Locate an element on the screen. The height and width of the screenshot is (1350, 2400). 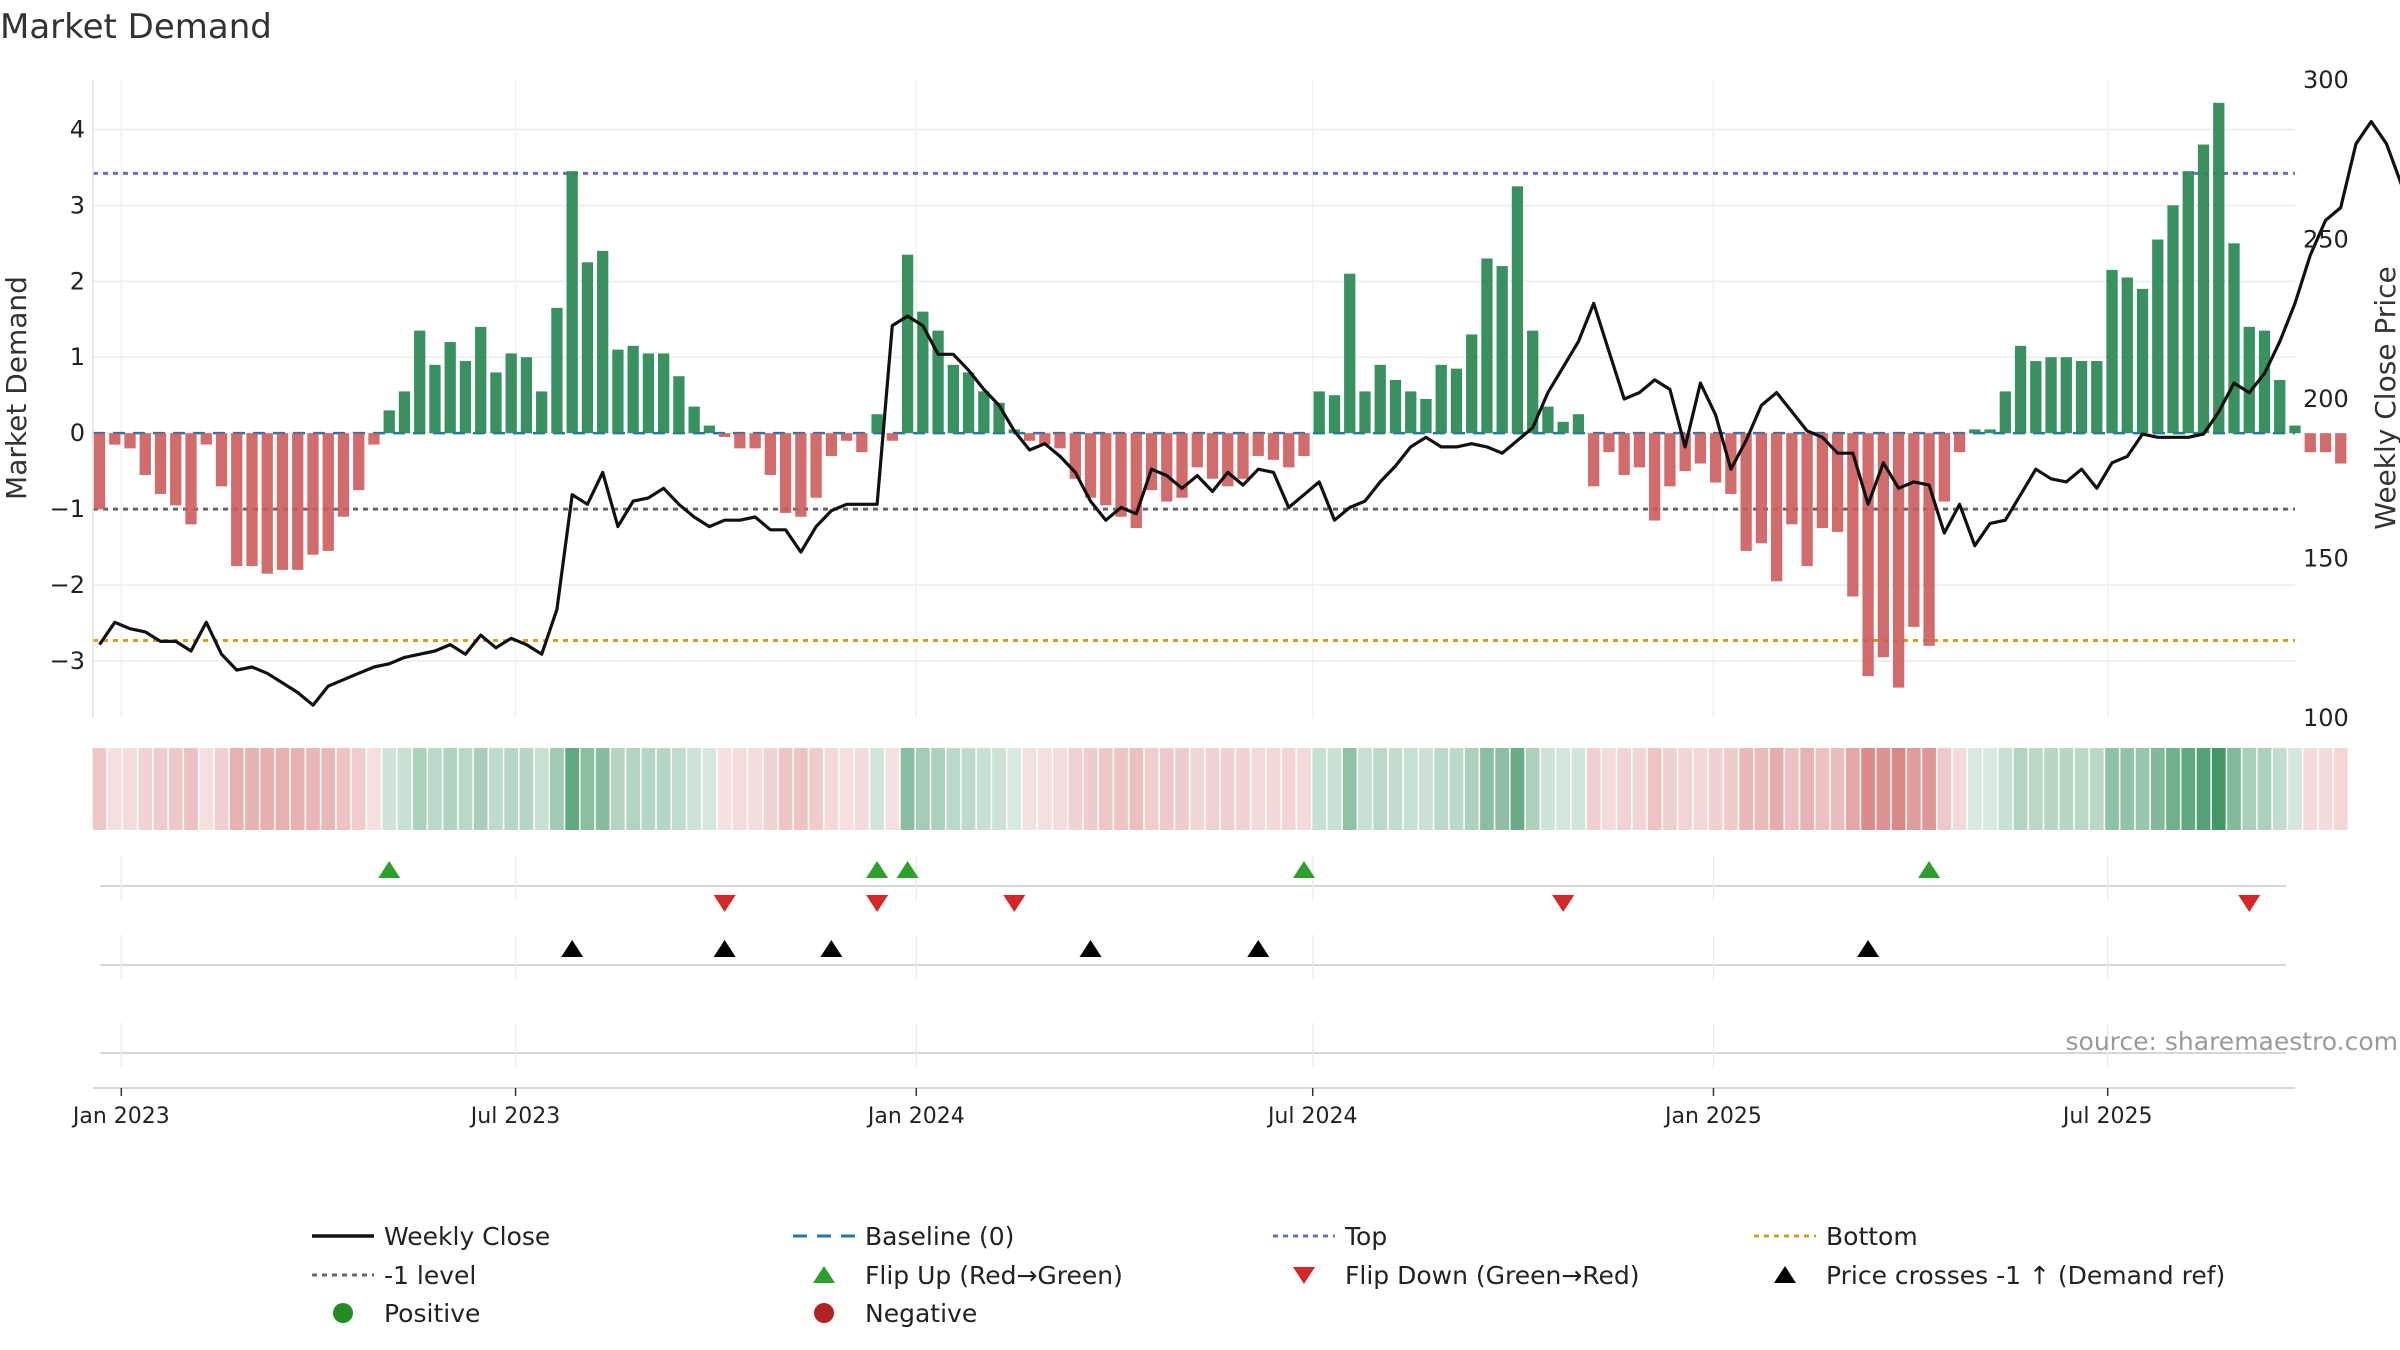
legend-swatch-triangle-up is located at coordinates (1785, 1274).